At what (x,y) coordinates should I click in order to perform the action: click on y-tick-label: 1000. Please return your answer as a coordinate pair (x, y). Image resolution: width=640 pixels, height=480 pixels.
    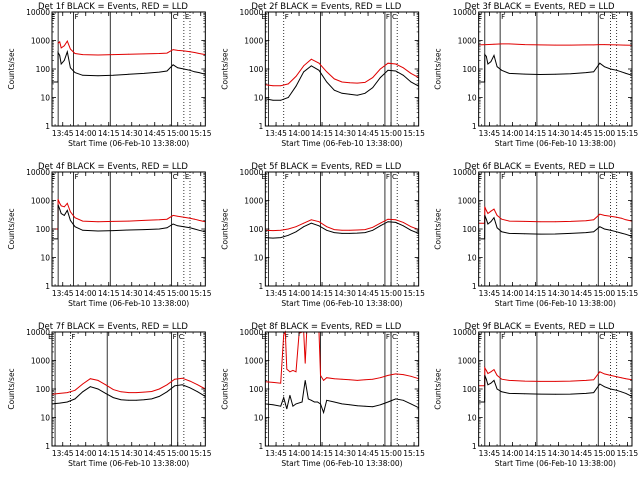
    Looking at the image, I should click on (40, 41).